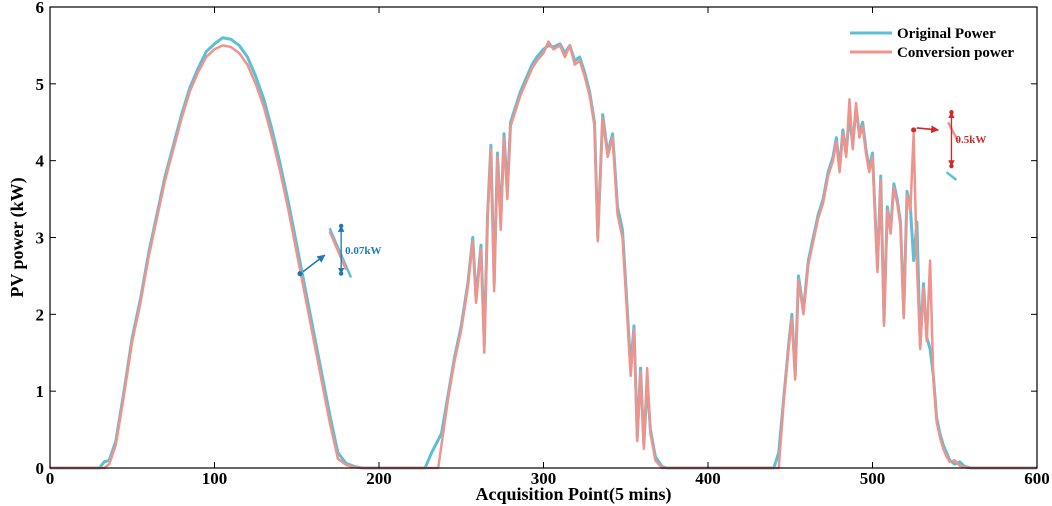 The width and height of the screenshot is (1052, 506). I want to click on x-tick-label: 400, so click(708, 478).